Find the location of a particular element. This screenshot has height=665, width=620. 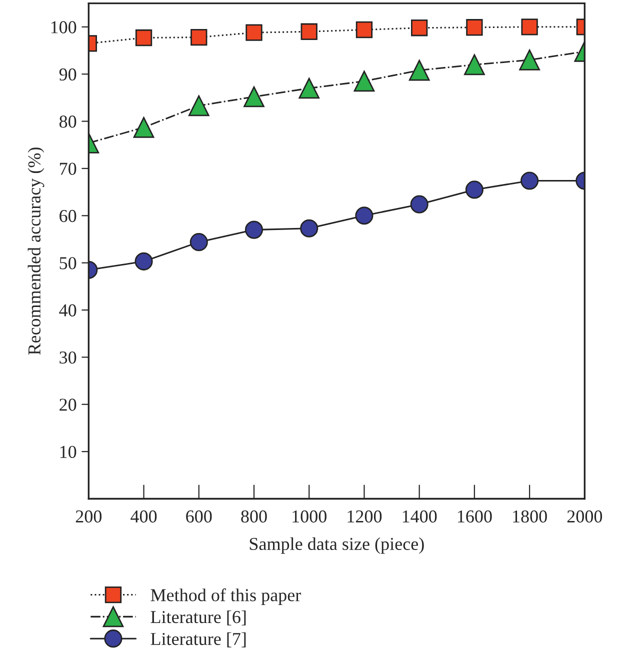

x-tick-label: 2000 is located at coordinates (584, 516).